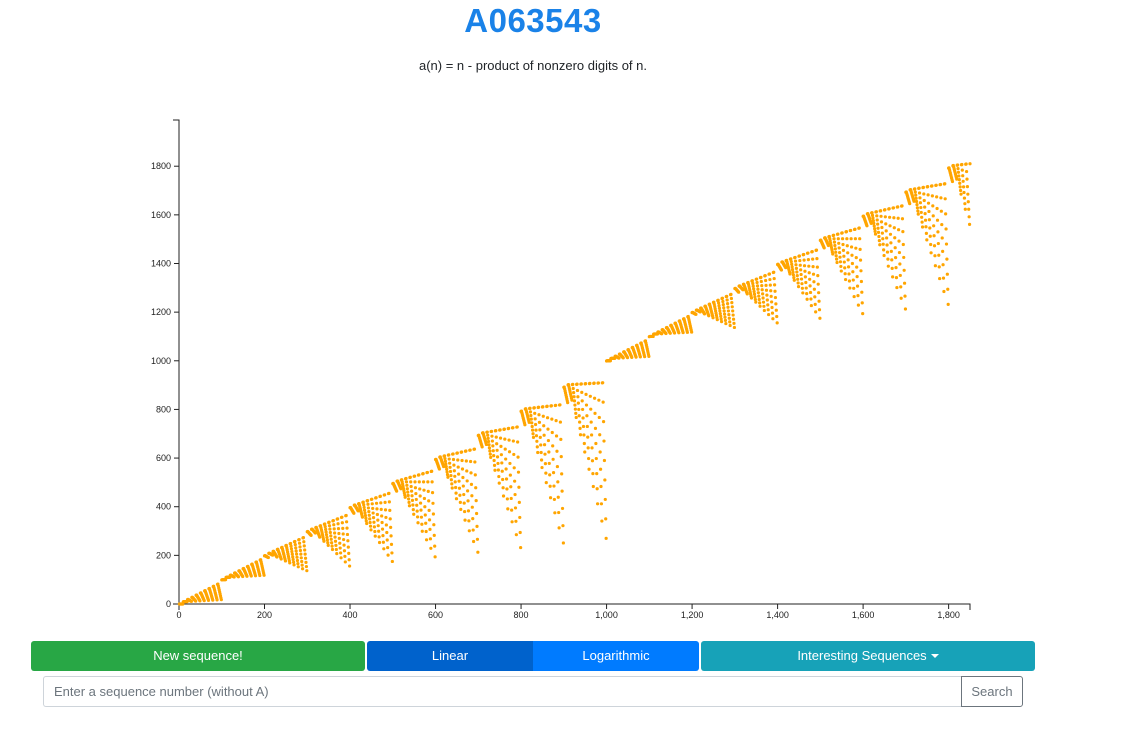 The width and height of the screenshot is (1125, 736). Describe the element at coordinates (450, 656) in the screenshot. I see `linear-scale-button: Linear` at that location.